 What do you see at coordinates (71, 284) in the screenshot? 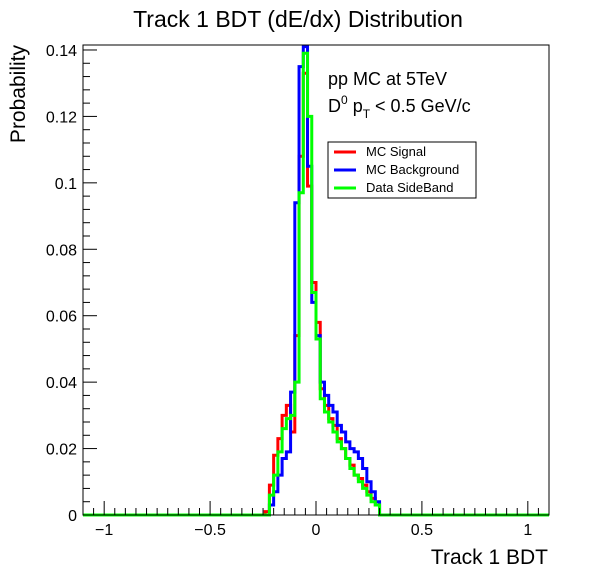
I see `y-axis-ticks: 0 0.02 0.04 0.06 0.08 0.1 0.12 0.14` at bounding box center [71, 284].